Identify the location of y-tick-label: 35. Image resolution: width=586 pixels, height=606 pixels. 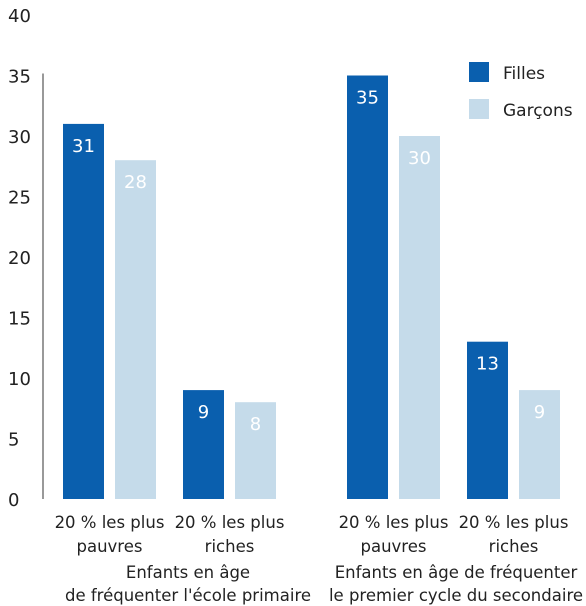
(19, 77).